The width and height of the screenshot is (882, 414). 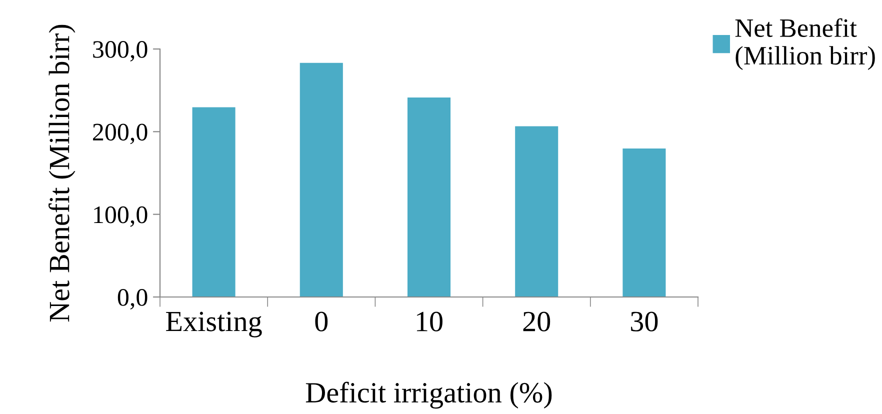 What do you see at coordinates (214, 325) in the screenshot?
I see `x-tick-label: Existing` at bounding box center [214, 325].